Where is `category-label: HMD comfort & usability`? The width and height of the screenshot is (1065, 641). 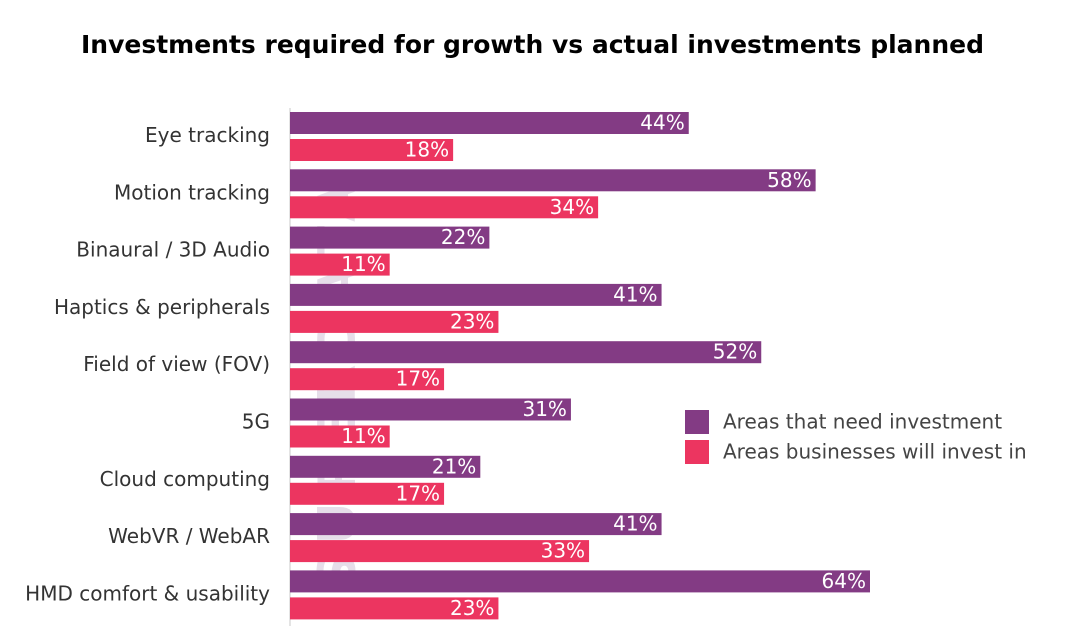
category-label: HMD comfort & usability is located at coordinates (147, 593).